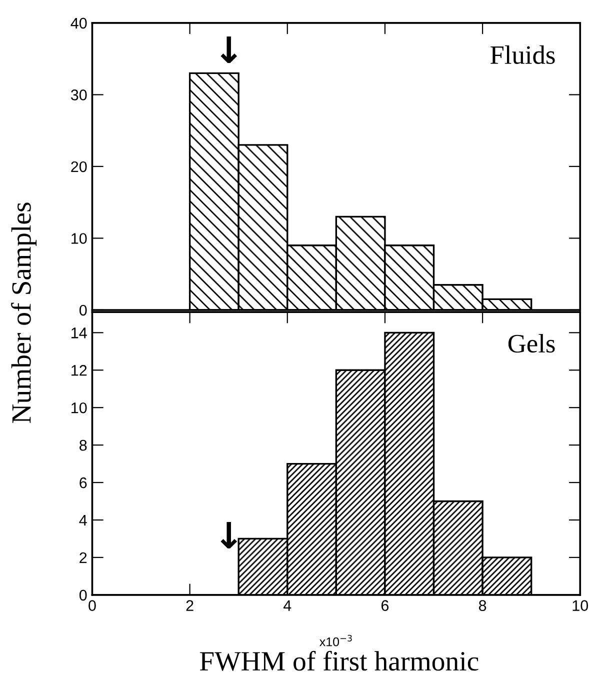 The width and height of the screenshot is (595, 695). I want to click on y-tick-label: 30, so click(78, 95).